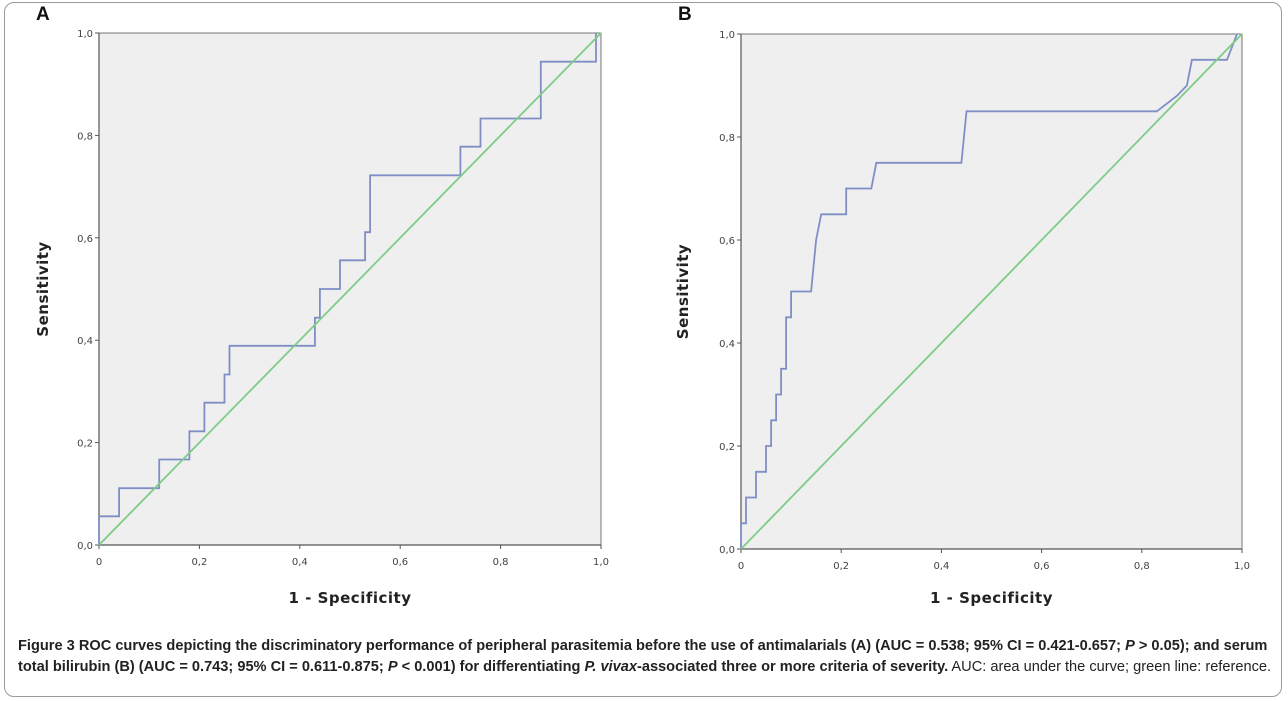 Image resolution: width=1288 pixels, height=701 pixels. I want to click on x-tick-label-b: 0,2, so click(841, 566).